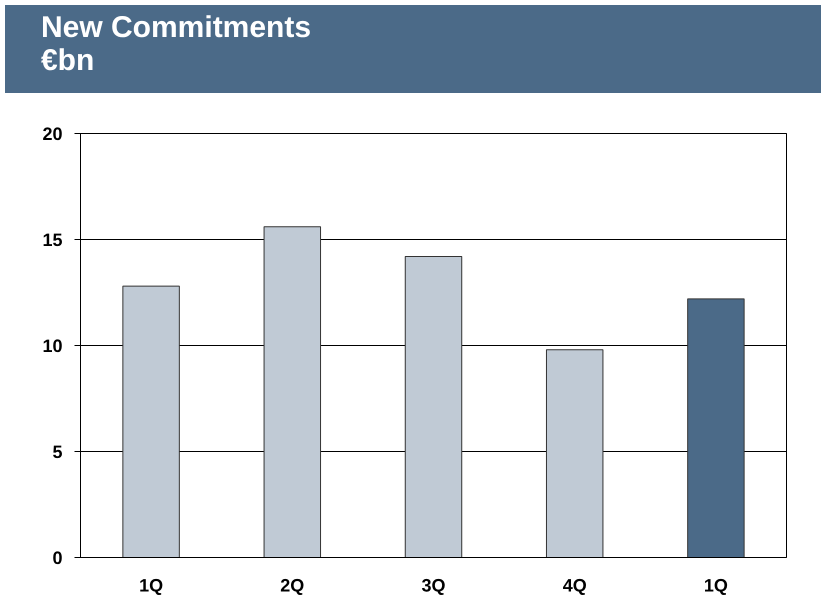 Image resolution: width=826 pixels, height=597 pixels. What do you see at coordinates (52, 346) in the screenshot?
I see `y-tick-label: 10` at bounding box center [52, 346].